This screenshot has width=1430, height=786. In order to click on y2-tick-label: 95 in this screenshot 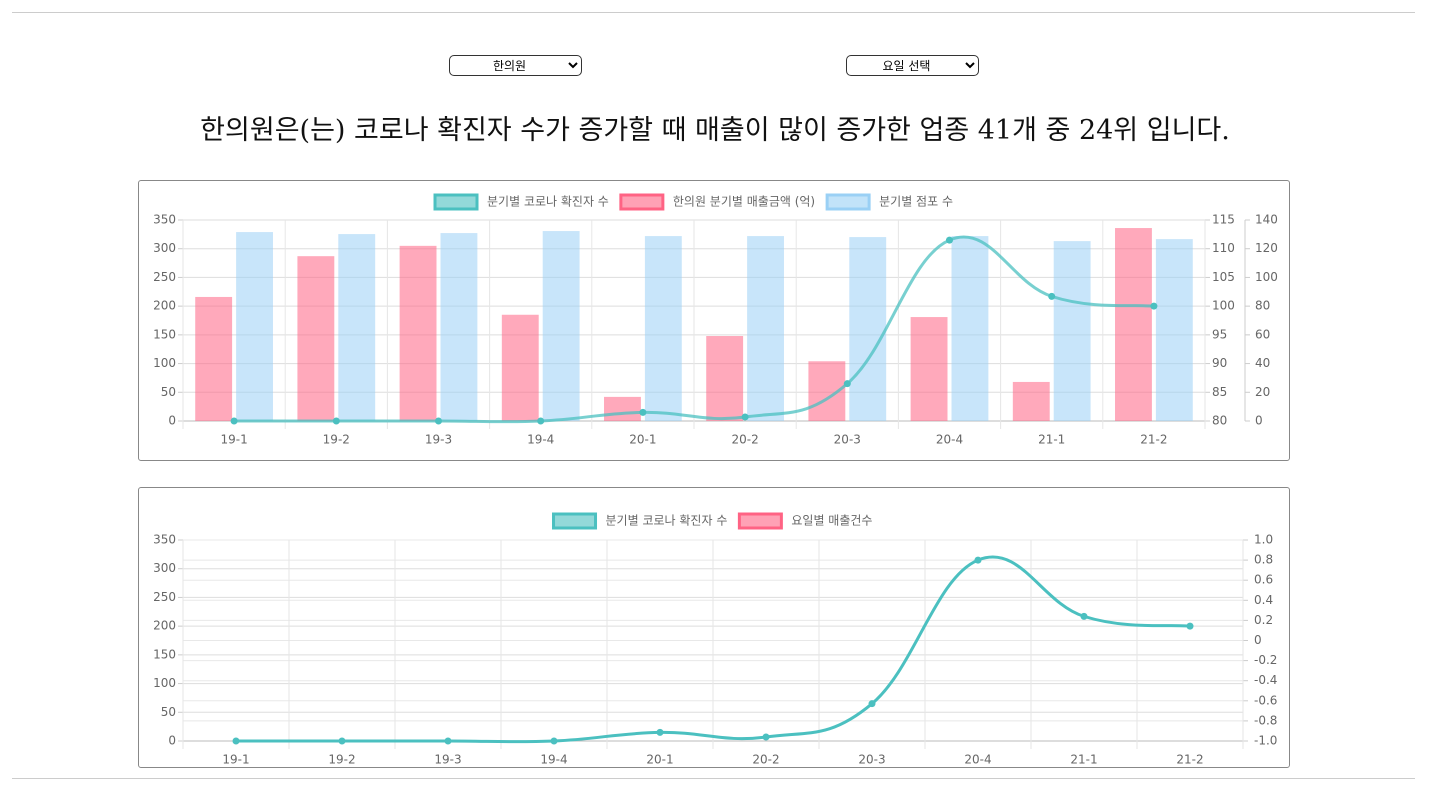, I will do `click(1219, 334)`.